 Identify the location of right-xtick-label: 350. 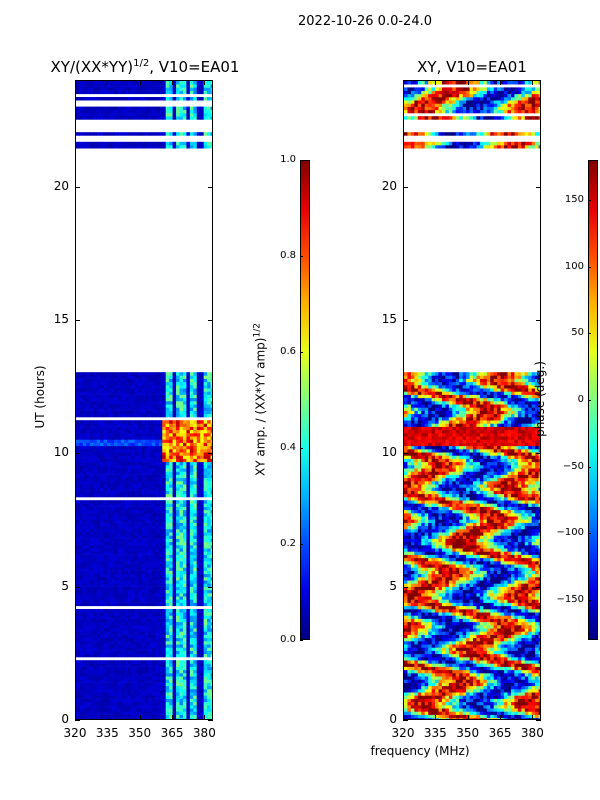
(468, 733).